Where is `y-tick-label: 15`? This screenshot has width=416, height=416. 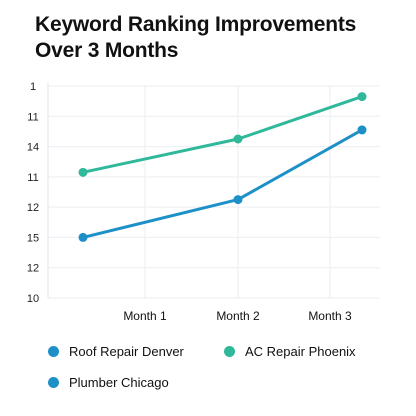
y-tick-label: 15 is located at coordinates (33, 238).